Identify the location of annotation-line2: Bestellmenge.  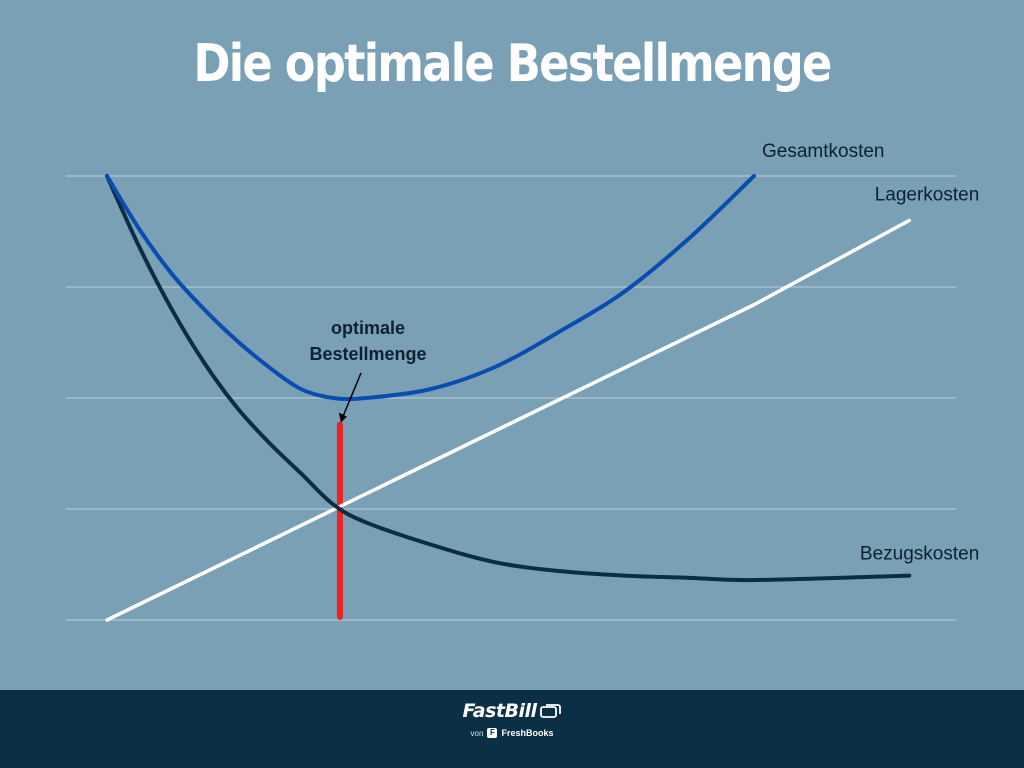
(367, 354).